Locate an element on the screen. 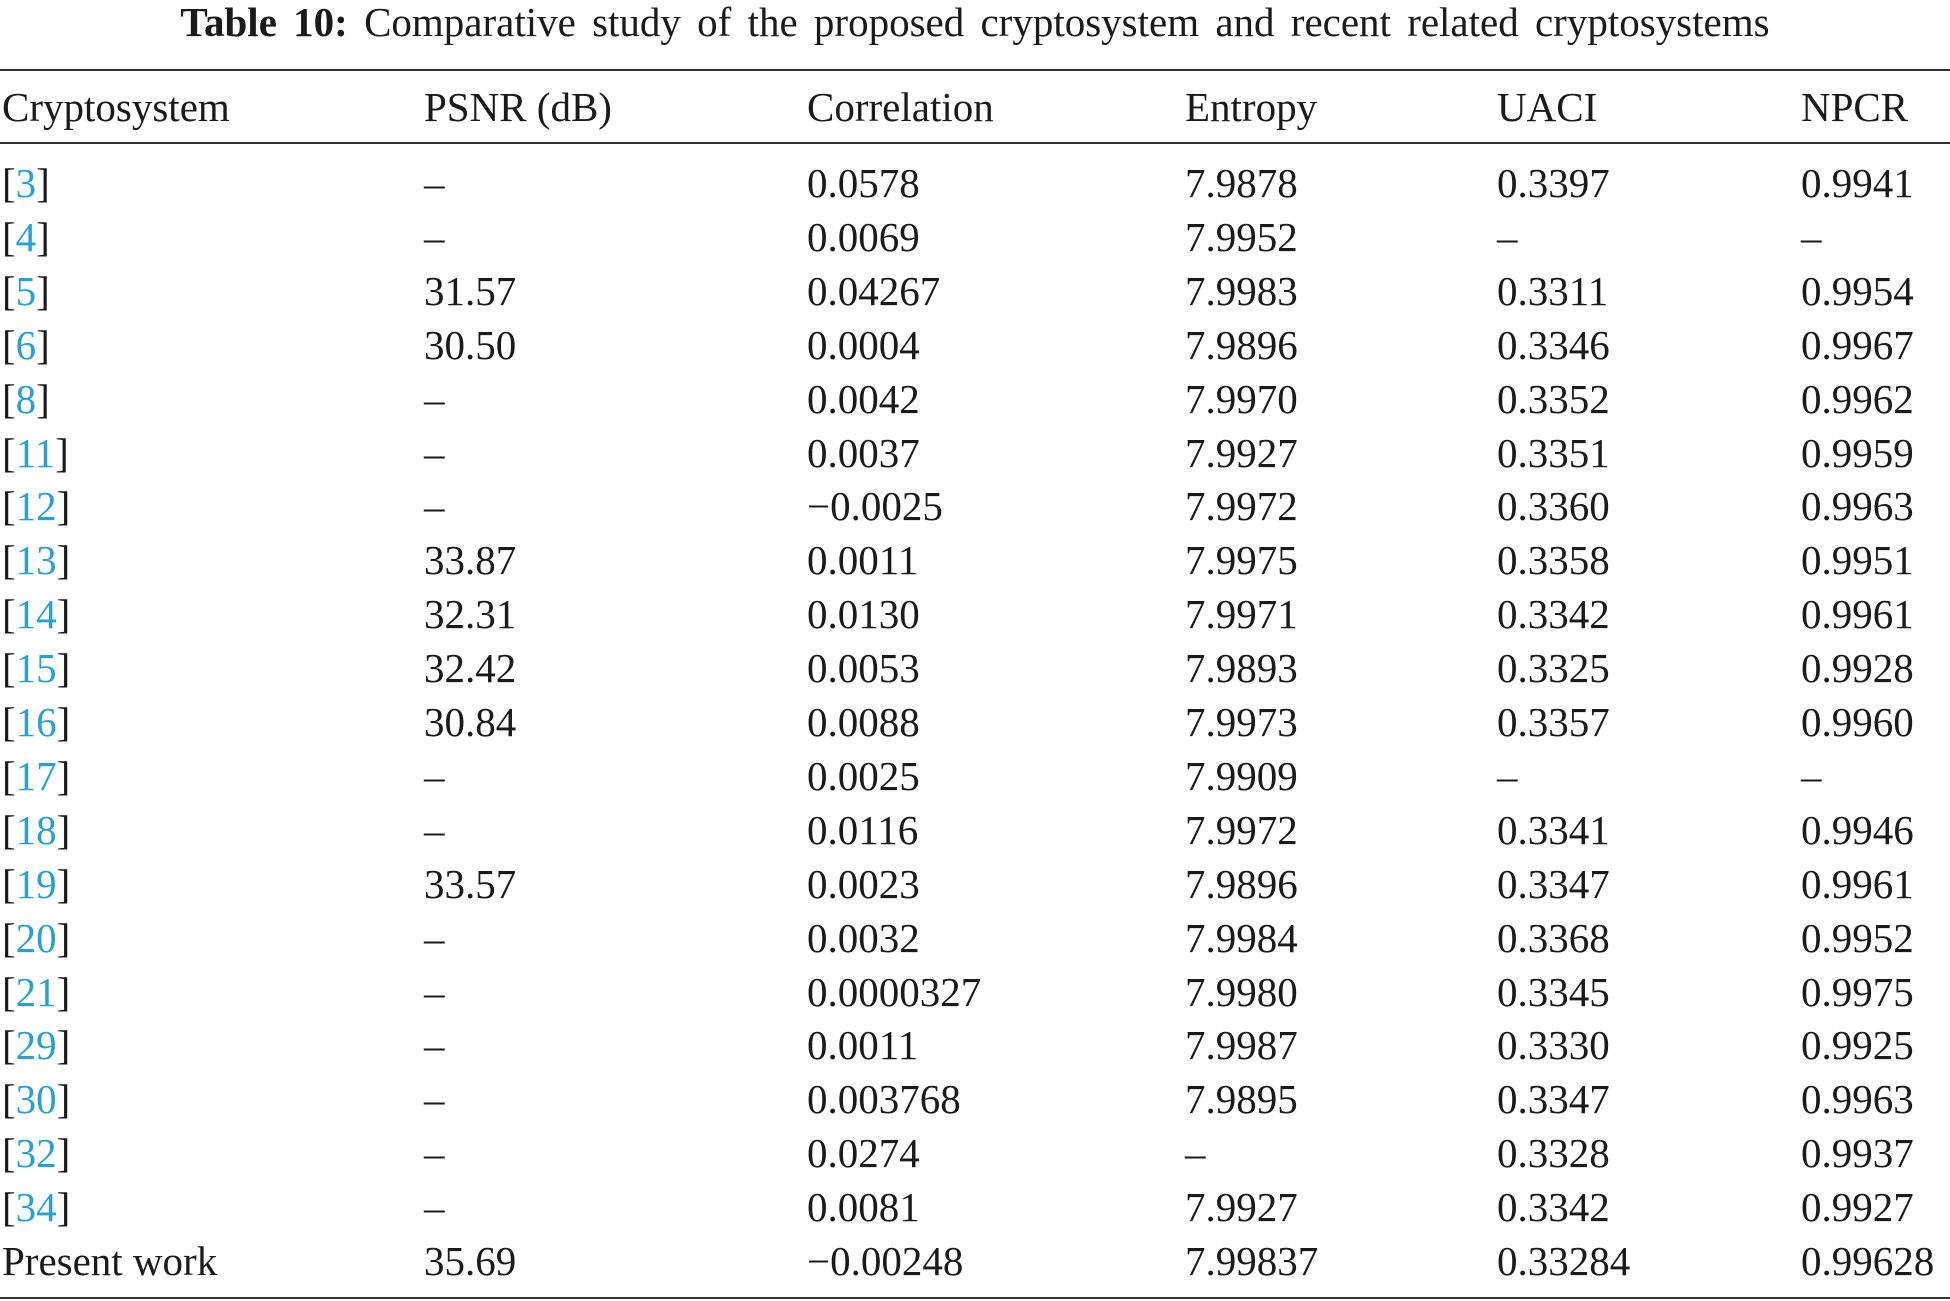 This screenshot has width=1950, height=1301. table-cell: 0.003768 is located at coordinates (884, 1099).